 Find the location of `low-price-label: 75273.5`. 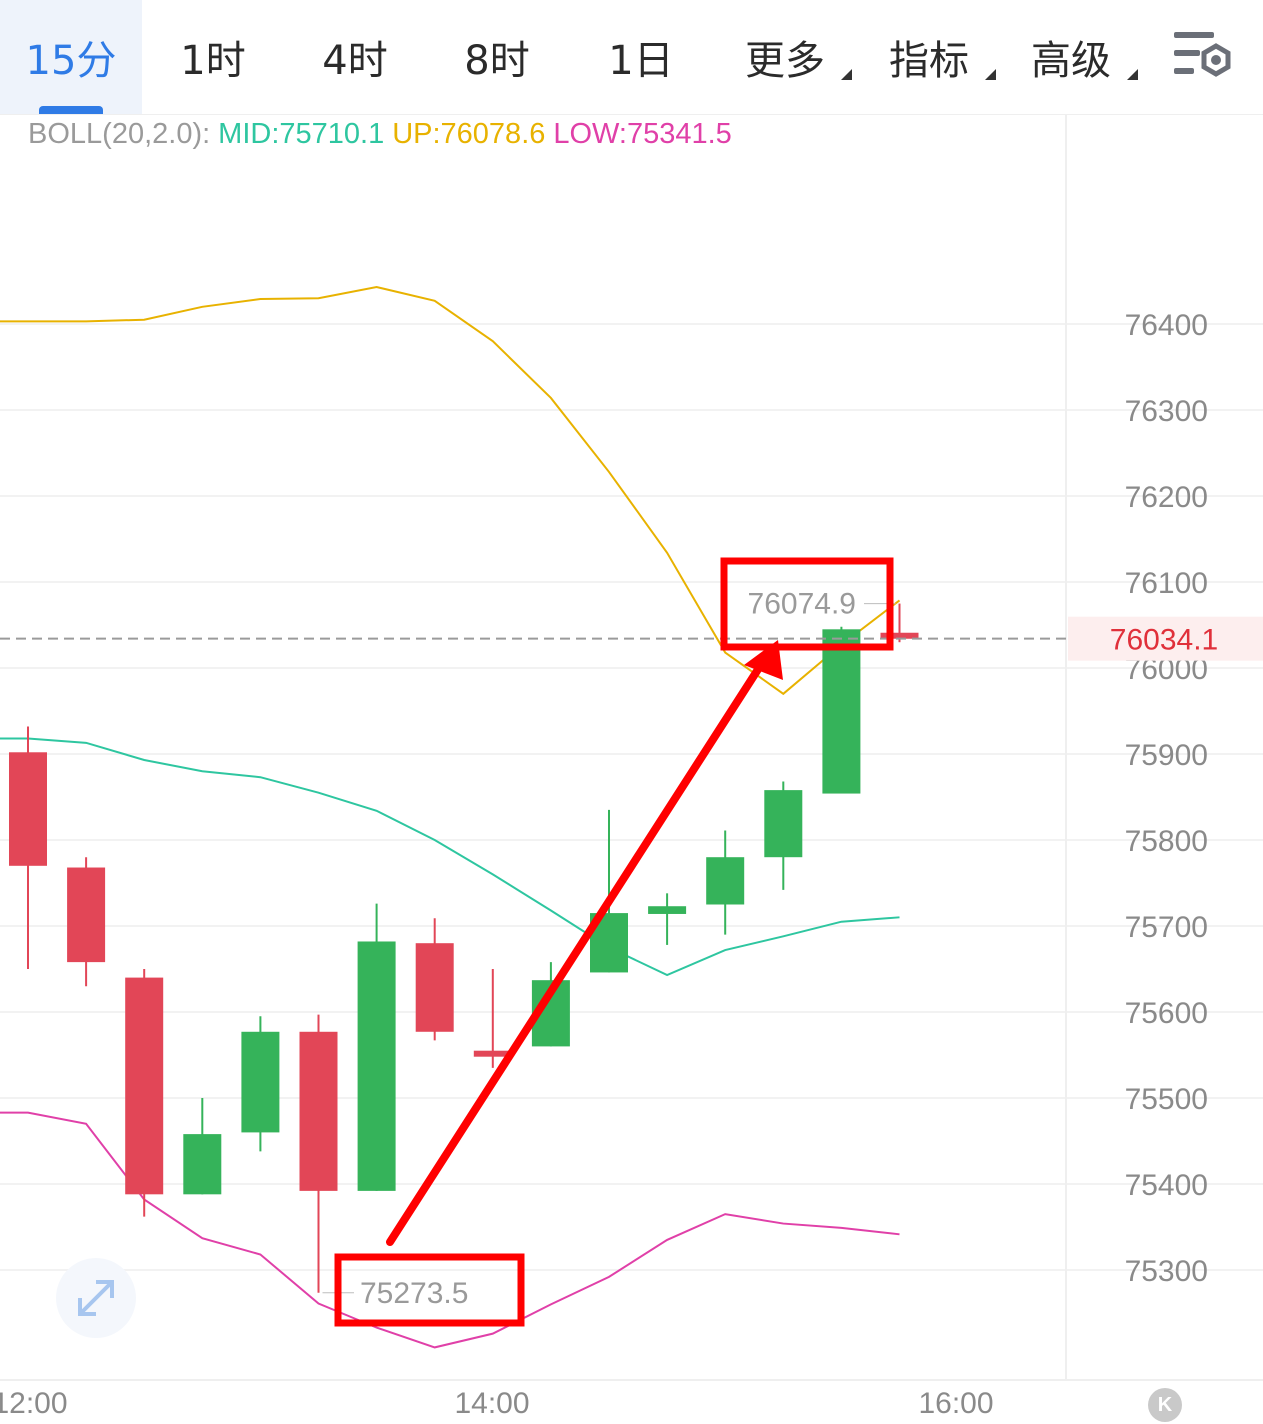

low-price-label: 75273.5 is located at coordinates (414, 1293).